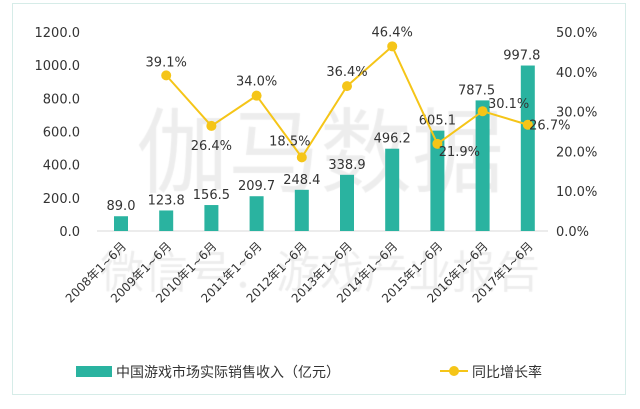  What do you see at coordinates (61, 133) in the screenshot?
I see `left-axis-tick: 600.0` at bounding box center [61, 133].